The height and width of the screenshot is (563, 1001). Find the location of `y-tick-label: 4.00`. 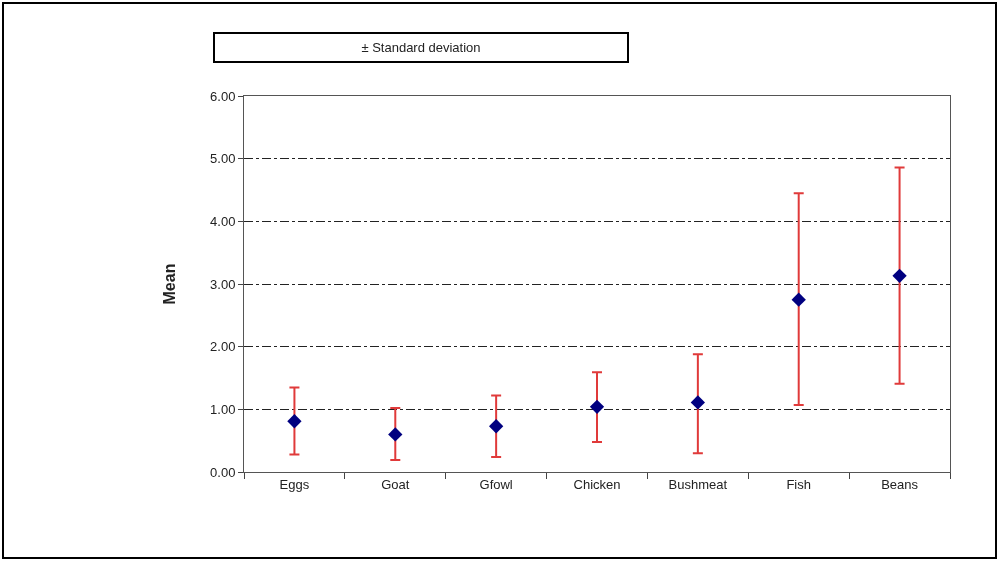

y-tick-label: 4.00 is located at coordinates (223, 221).